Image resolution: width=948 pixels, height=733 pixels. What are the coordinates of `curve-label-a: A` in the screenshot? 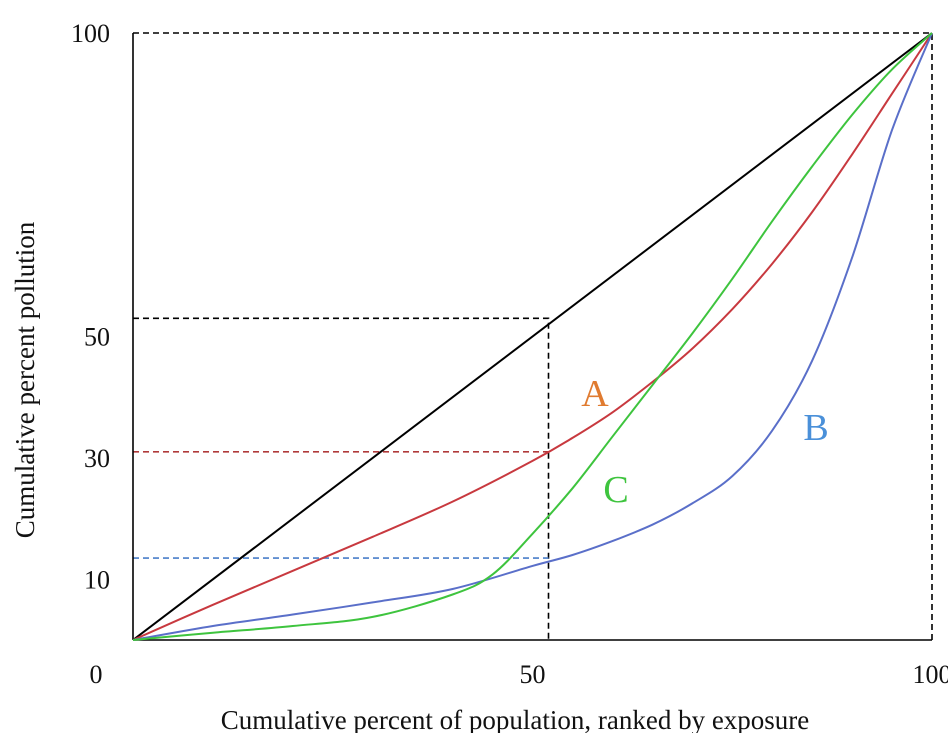 It's located at (595, 394).